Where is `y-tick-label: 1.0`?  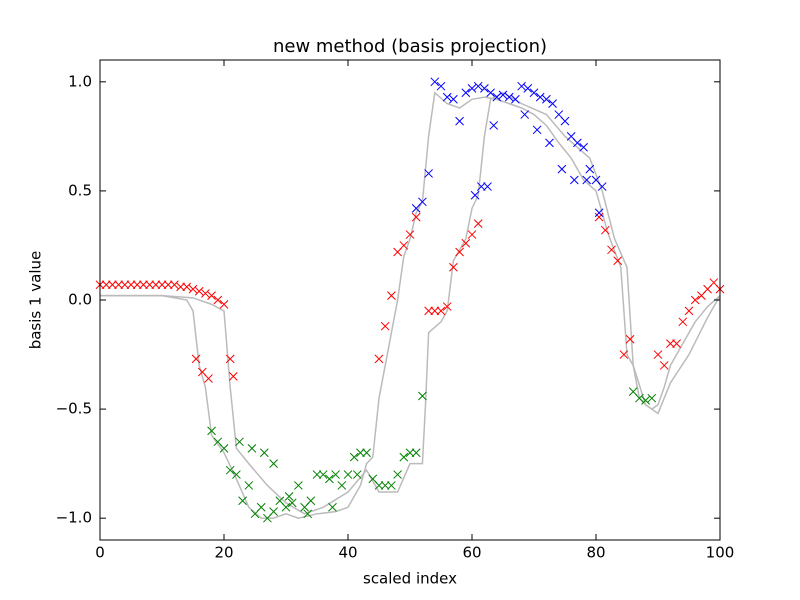
y-tick-label: 1.0 is located at coordinates (80, 81).